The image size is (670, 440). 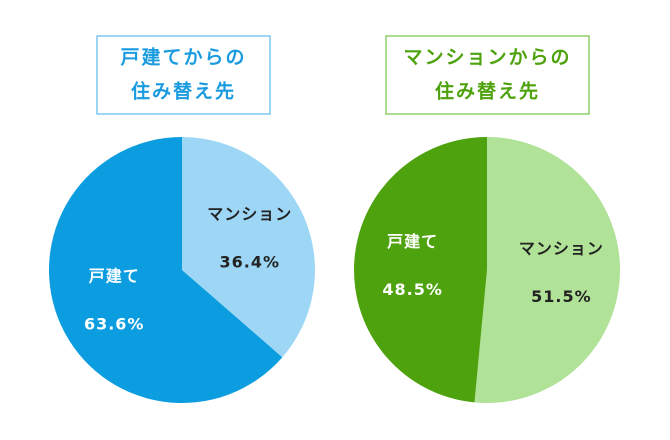 What do you see at coordinates (250, 262) in the screenshot?
I see `value-label: 36.4%` at bounding box center [250, 262].